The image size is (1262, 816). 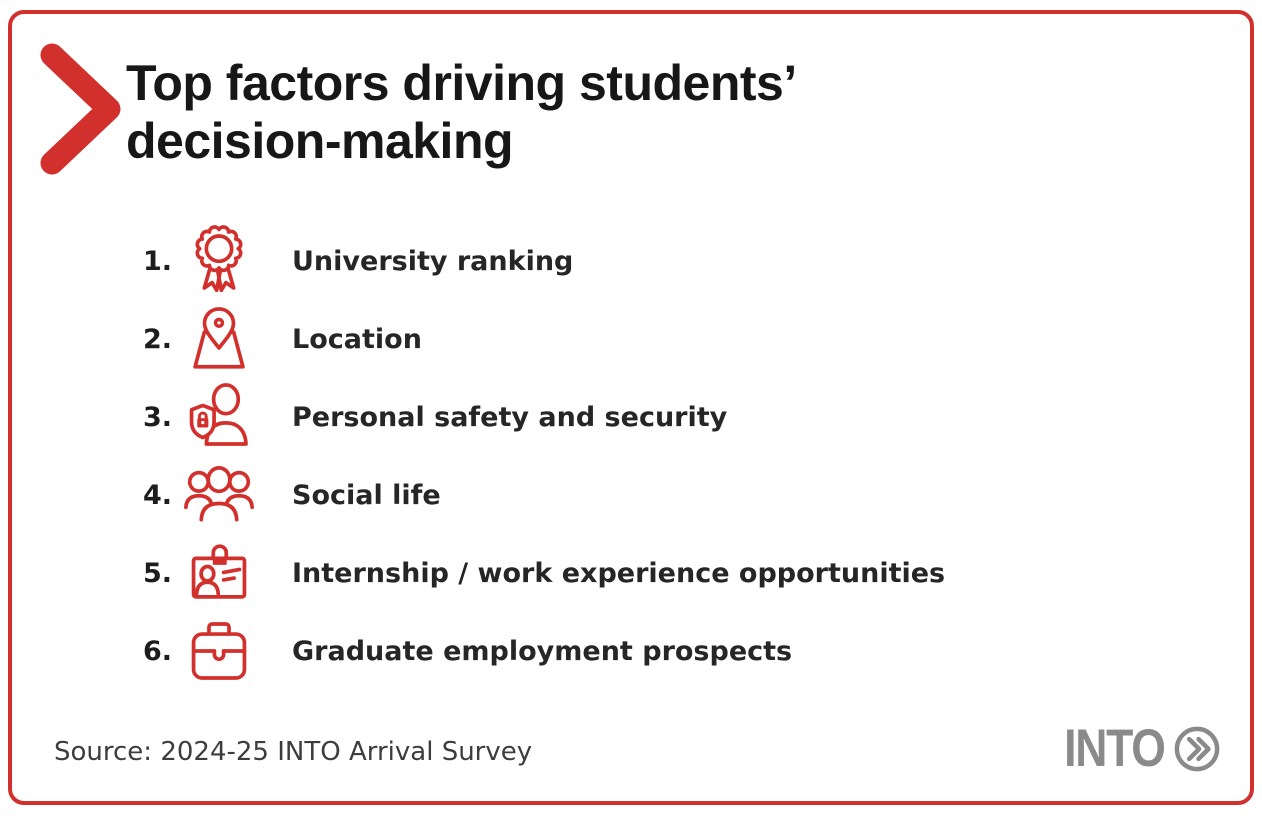 What do you see at coordinates (461, 83) in the screenshot?
I see `page-title-line1: Top factors driving students’` at bounding box center [461, 83].